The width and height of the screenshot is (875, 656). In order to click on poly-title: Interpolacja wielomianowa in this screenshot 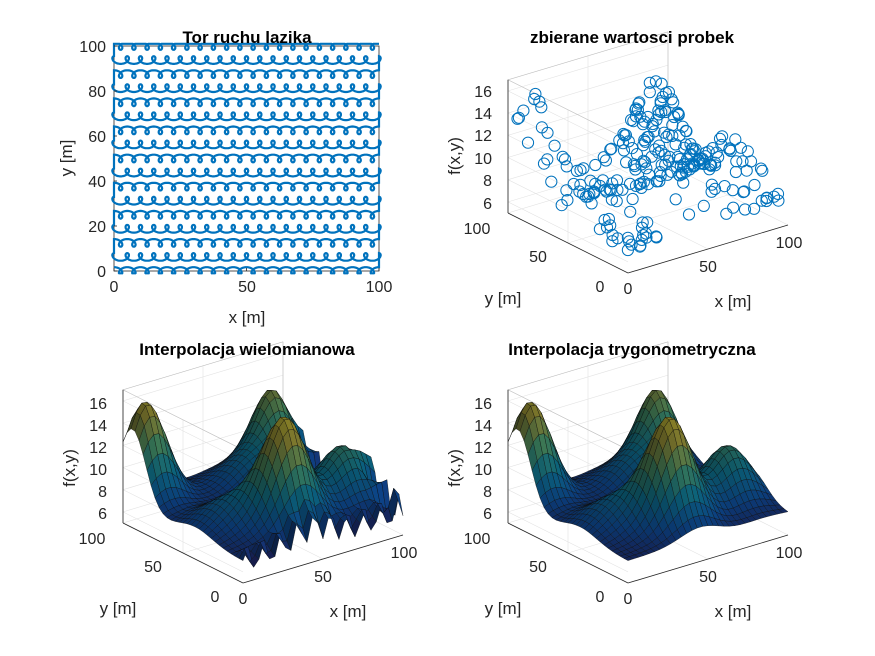, I will do `click(247, 349)`.